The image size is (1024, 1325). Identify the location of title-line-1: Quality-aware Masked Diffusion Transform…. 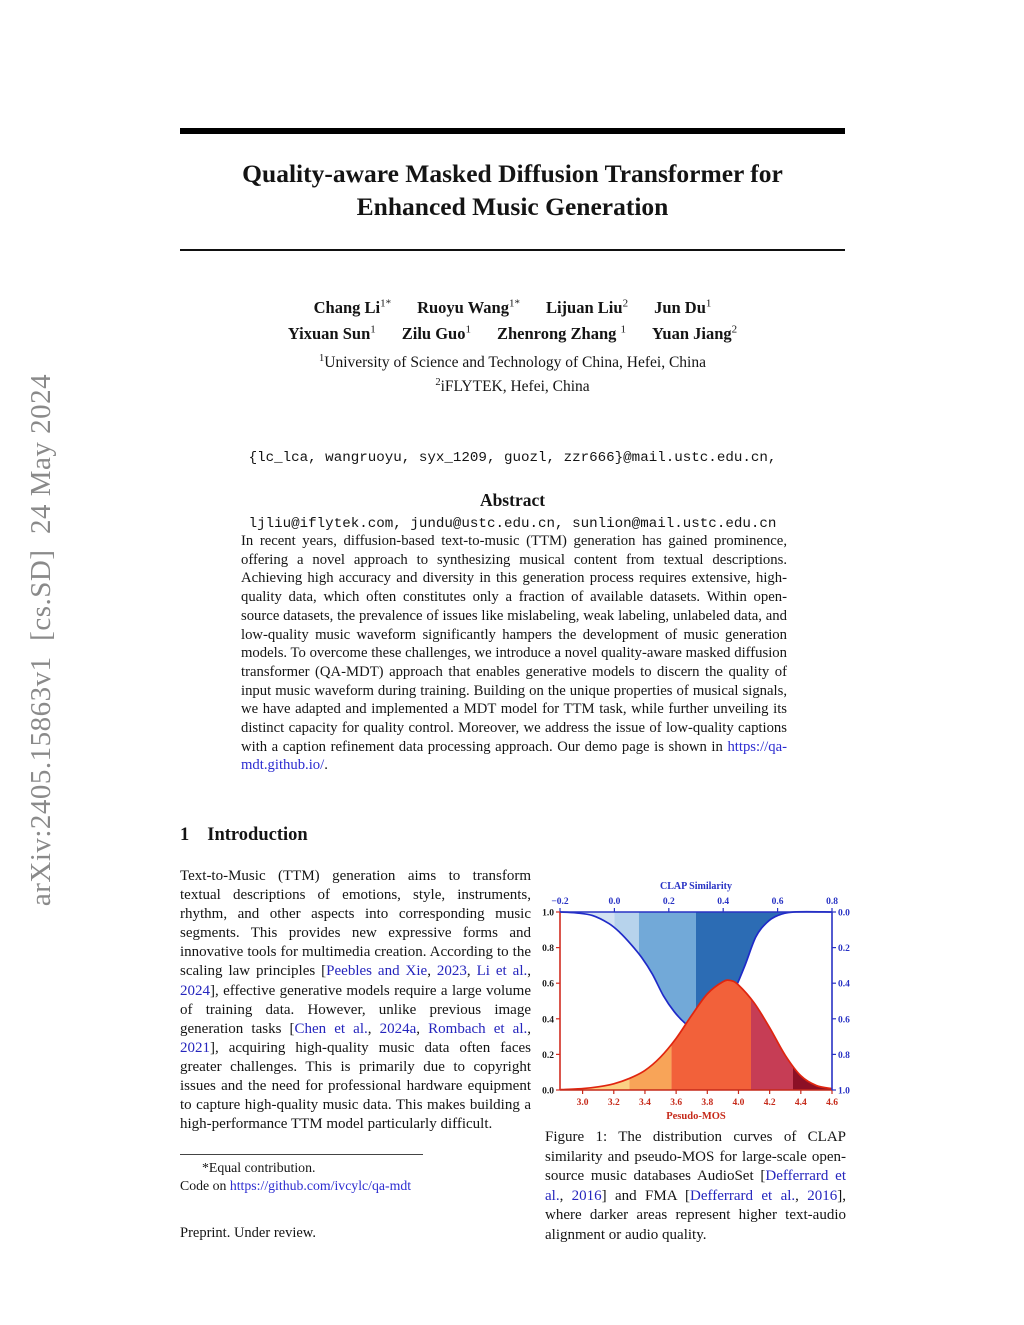
(512, 173).